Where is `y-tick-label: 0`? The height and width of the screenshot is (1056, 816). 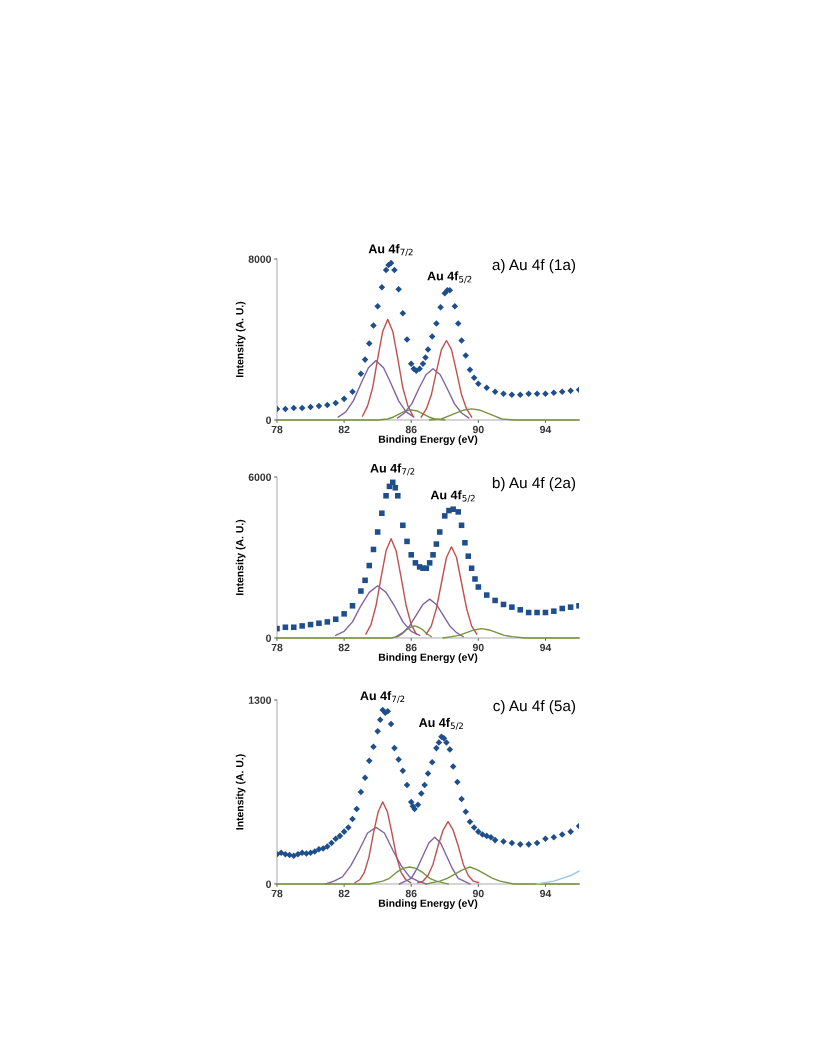 y-tick-label: 0 is located at coordinates (269, 420).